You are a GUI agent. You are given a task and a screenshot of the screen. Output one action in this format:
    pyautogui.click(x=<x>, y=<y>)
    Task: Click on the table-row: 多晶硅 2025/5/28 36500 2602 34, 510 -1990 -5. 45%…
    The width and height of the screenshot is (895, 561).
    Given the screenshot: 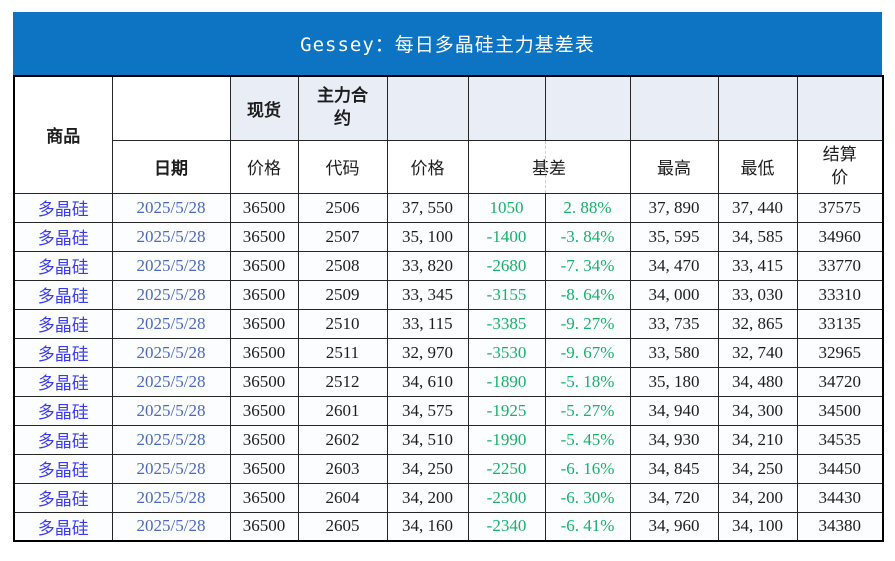 What is the action you would take?
    pyautogui.click(x=448, y=439)
    